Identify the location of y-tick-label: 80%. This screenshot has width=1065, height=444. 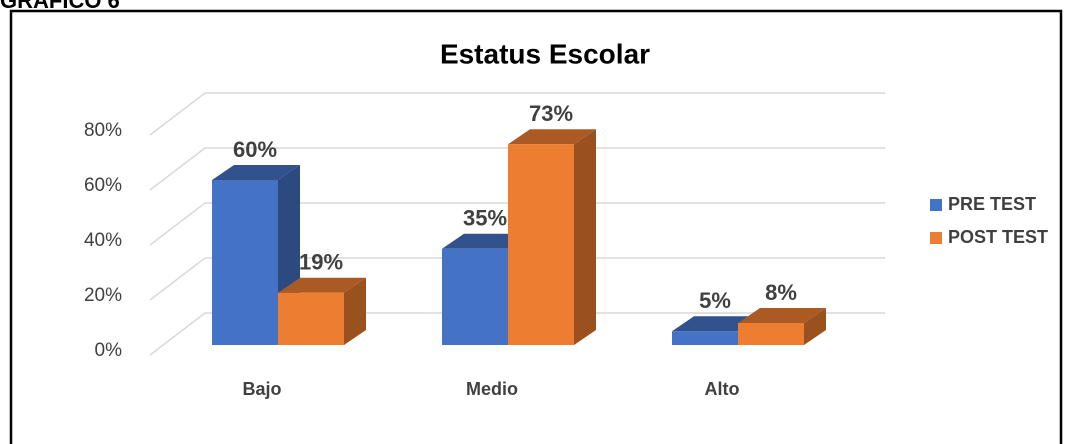
(103, 130).